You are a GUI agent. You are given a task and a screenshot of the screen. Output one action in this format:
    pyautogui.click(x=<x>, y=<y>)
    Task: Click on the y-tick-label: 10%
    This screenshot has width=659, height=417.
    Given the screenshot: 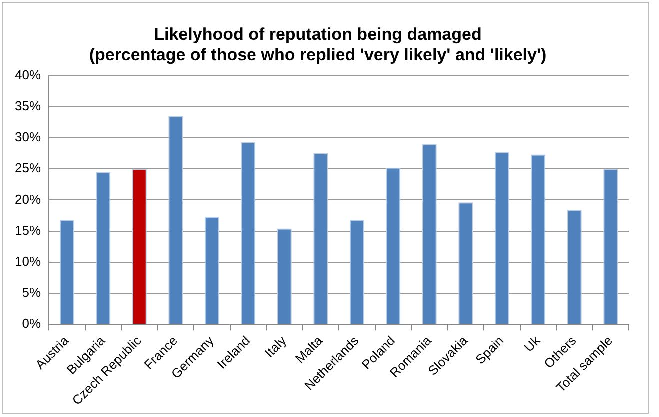 What is the action you would take?
    pyautogui.click(x=28, y=261)
    